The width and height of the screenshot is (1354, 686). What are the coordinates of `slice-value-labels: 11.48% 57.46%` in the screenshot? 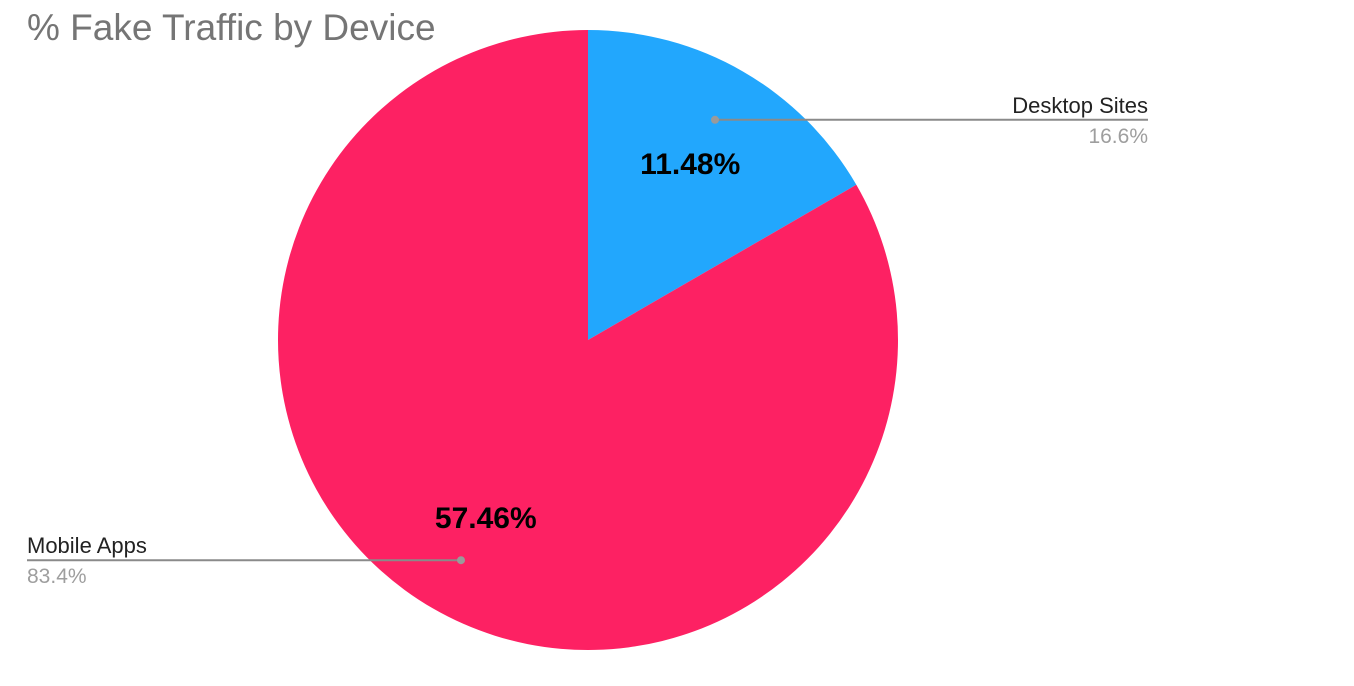 It's located at (587, 341).